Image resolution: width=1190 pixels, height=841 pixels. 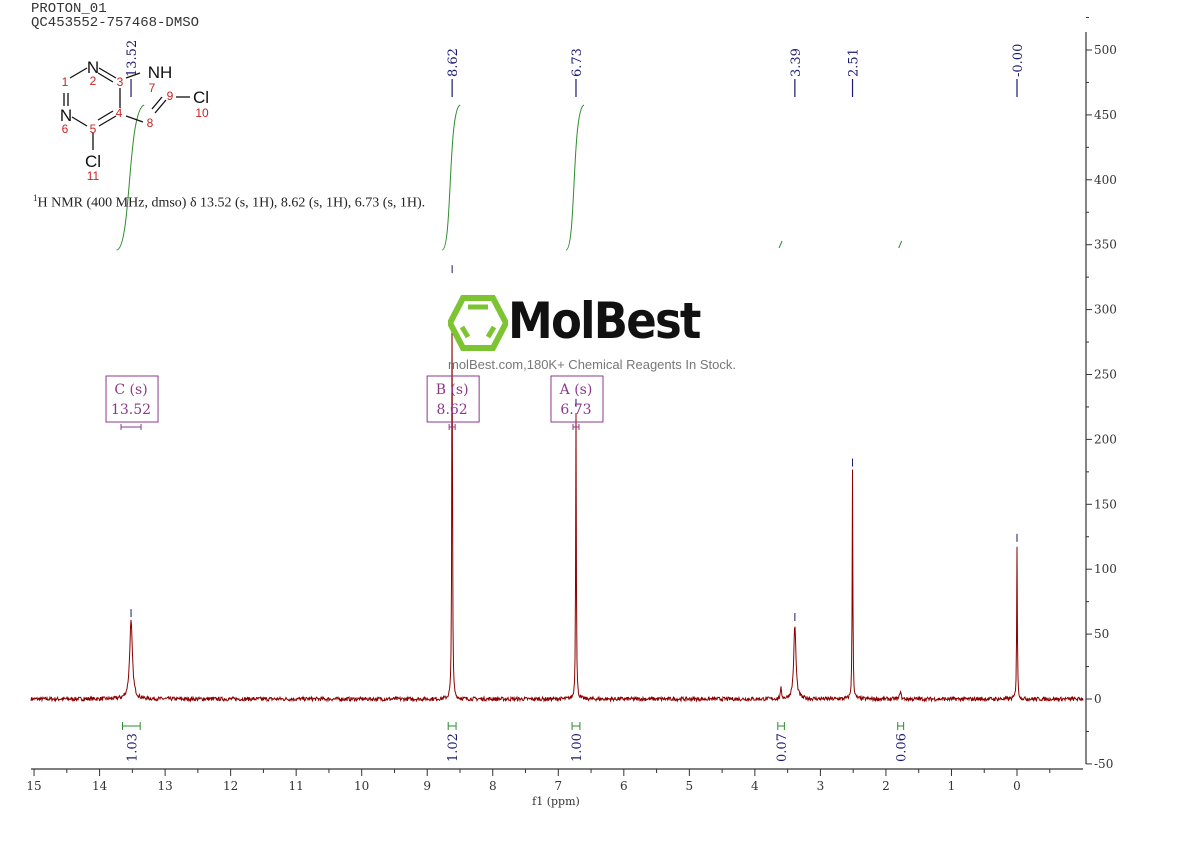 I want to click on y-tick-label: 0, so click(x=1098, y=699).